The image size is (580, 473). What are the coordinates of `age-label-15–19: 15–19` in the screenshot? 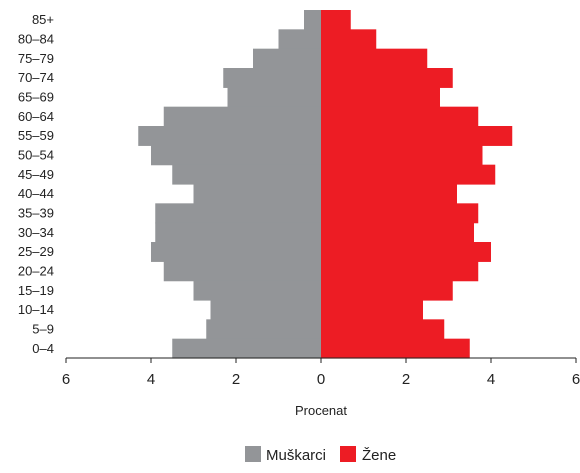 It's located at (36, 290).